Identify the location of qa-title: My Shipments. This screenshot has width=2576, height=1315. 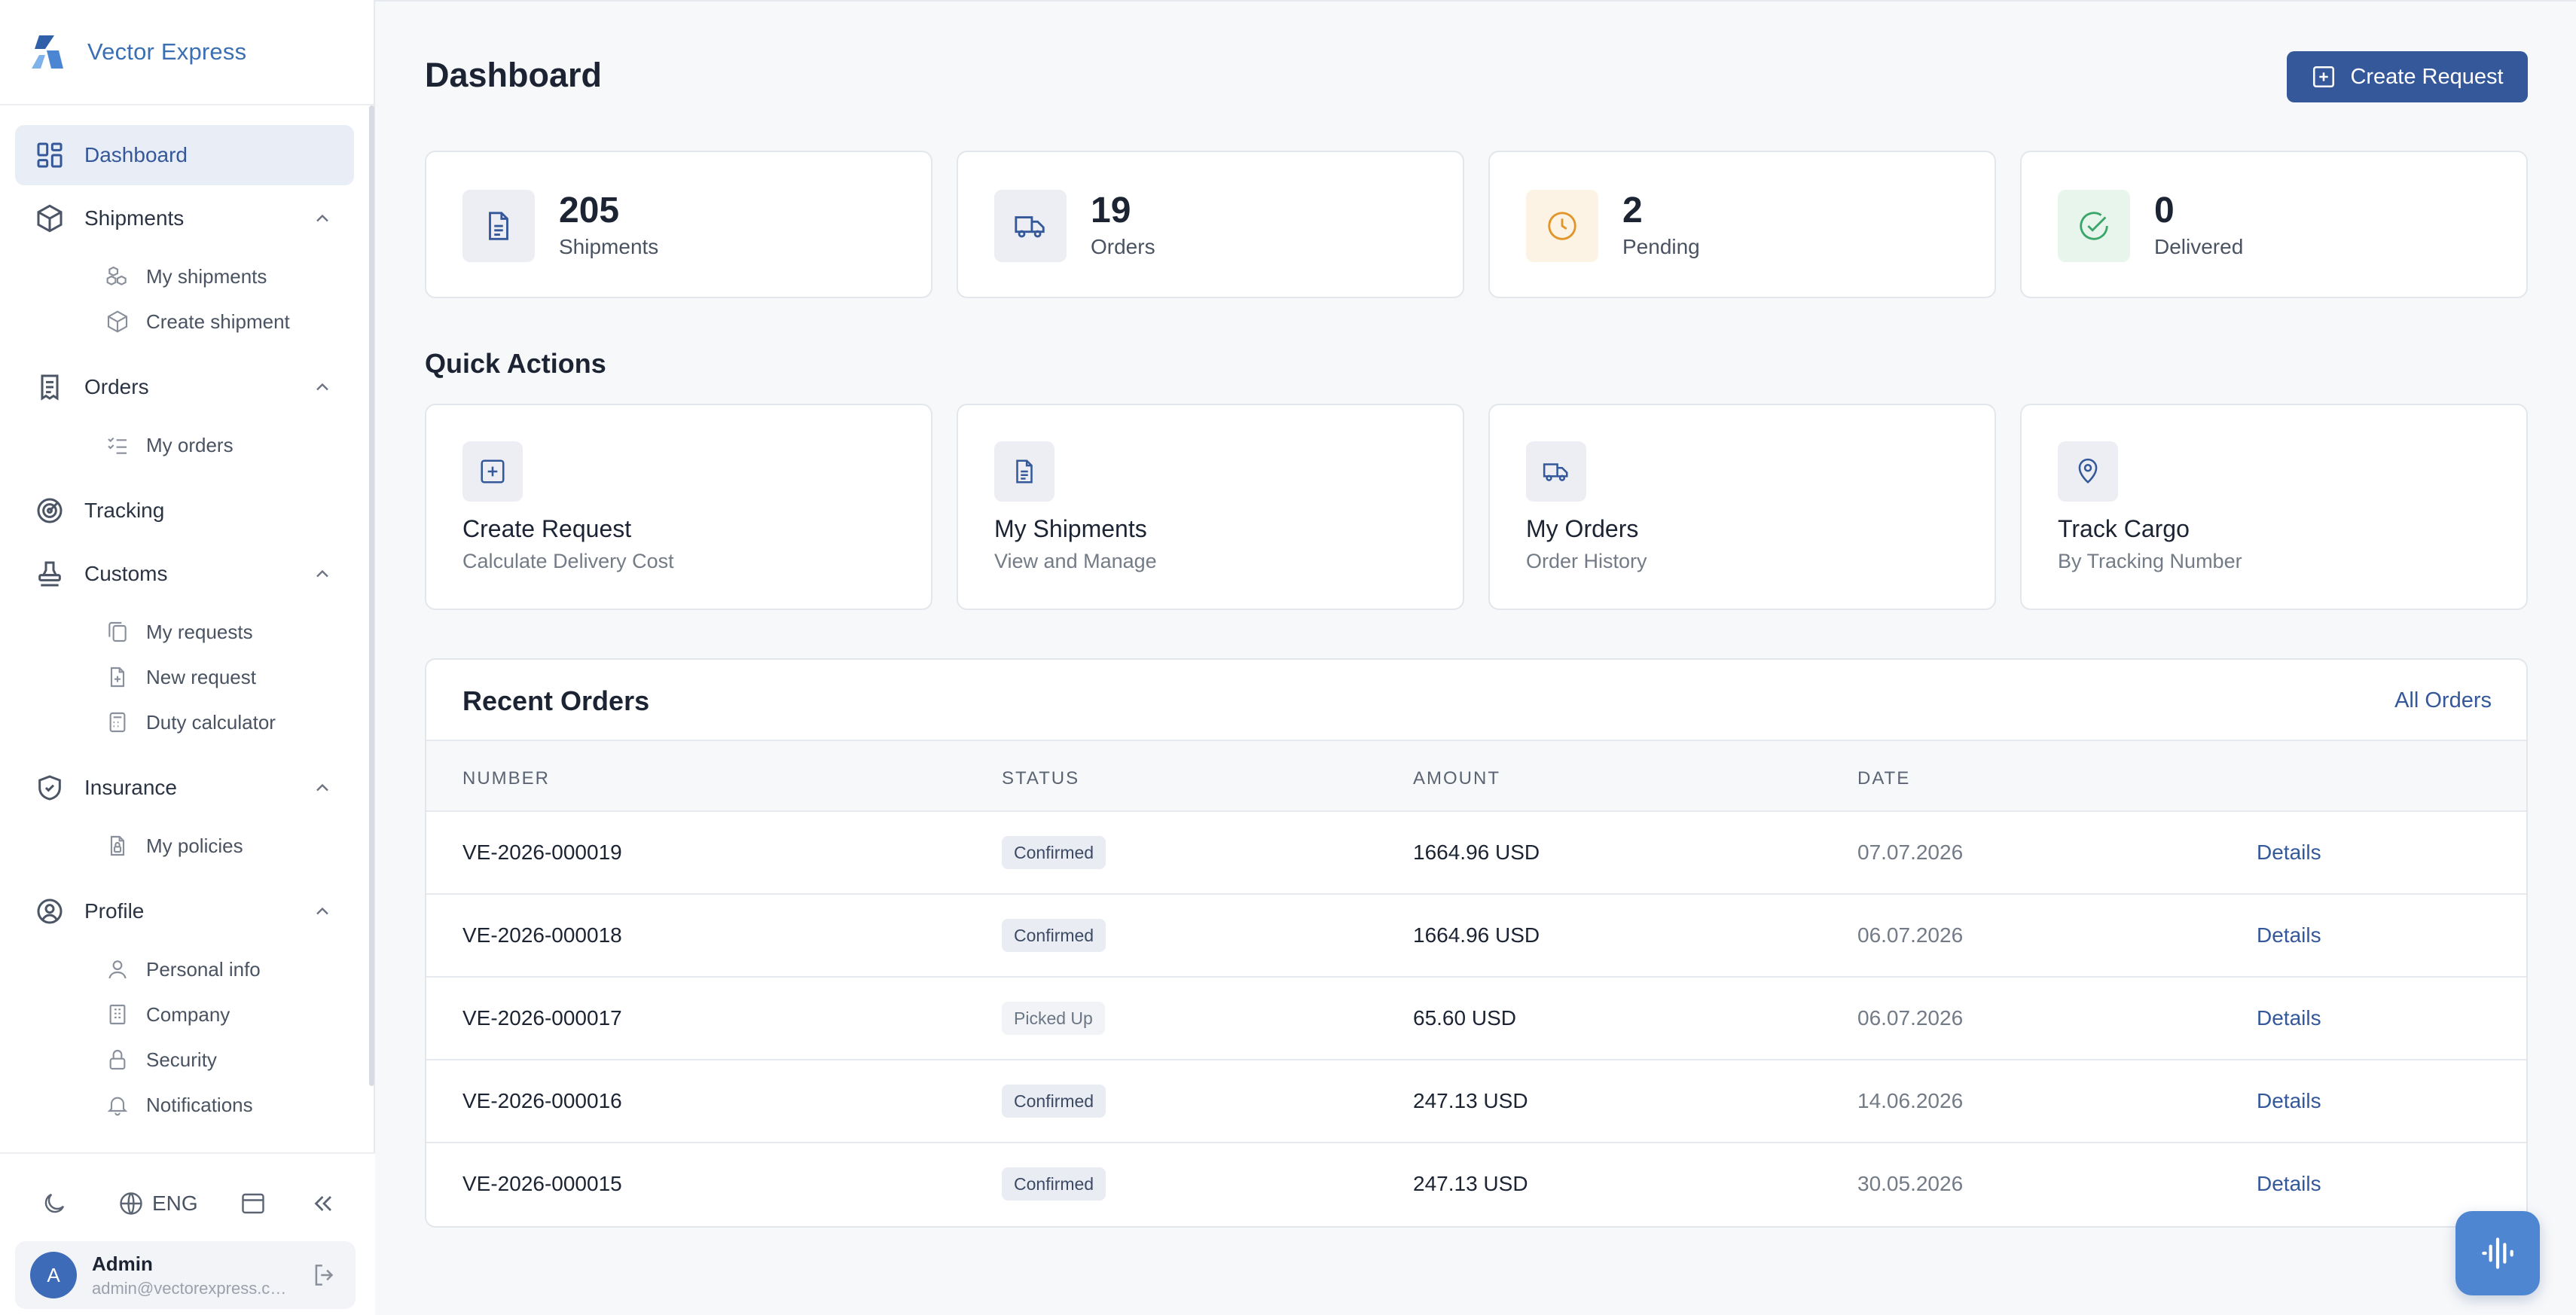
(1070, 528).